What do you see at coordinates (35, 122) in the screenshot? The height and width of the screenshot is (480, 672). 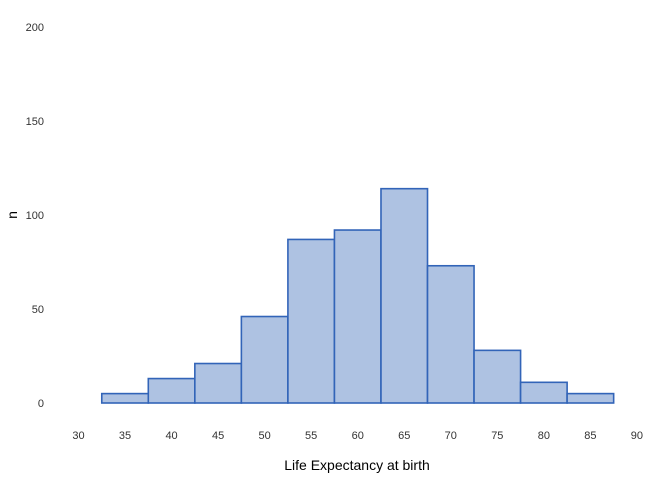 I see `y-tick-label-3: 150` at bounding box center [35, 122].